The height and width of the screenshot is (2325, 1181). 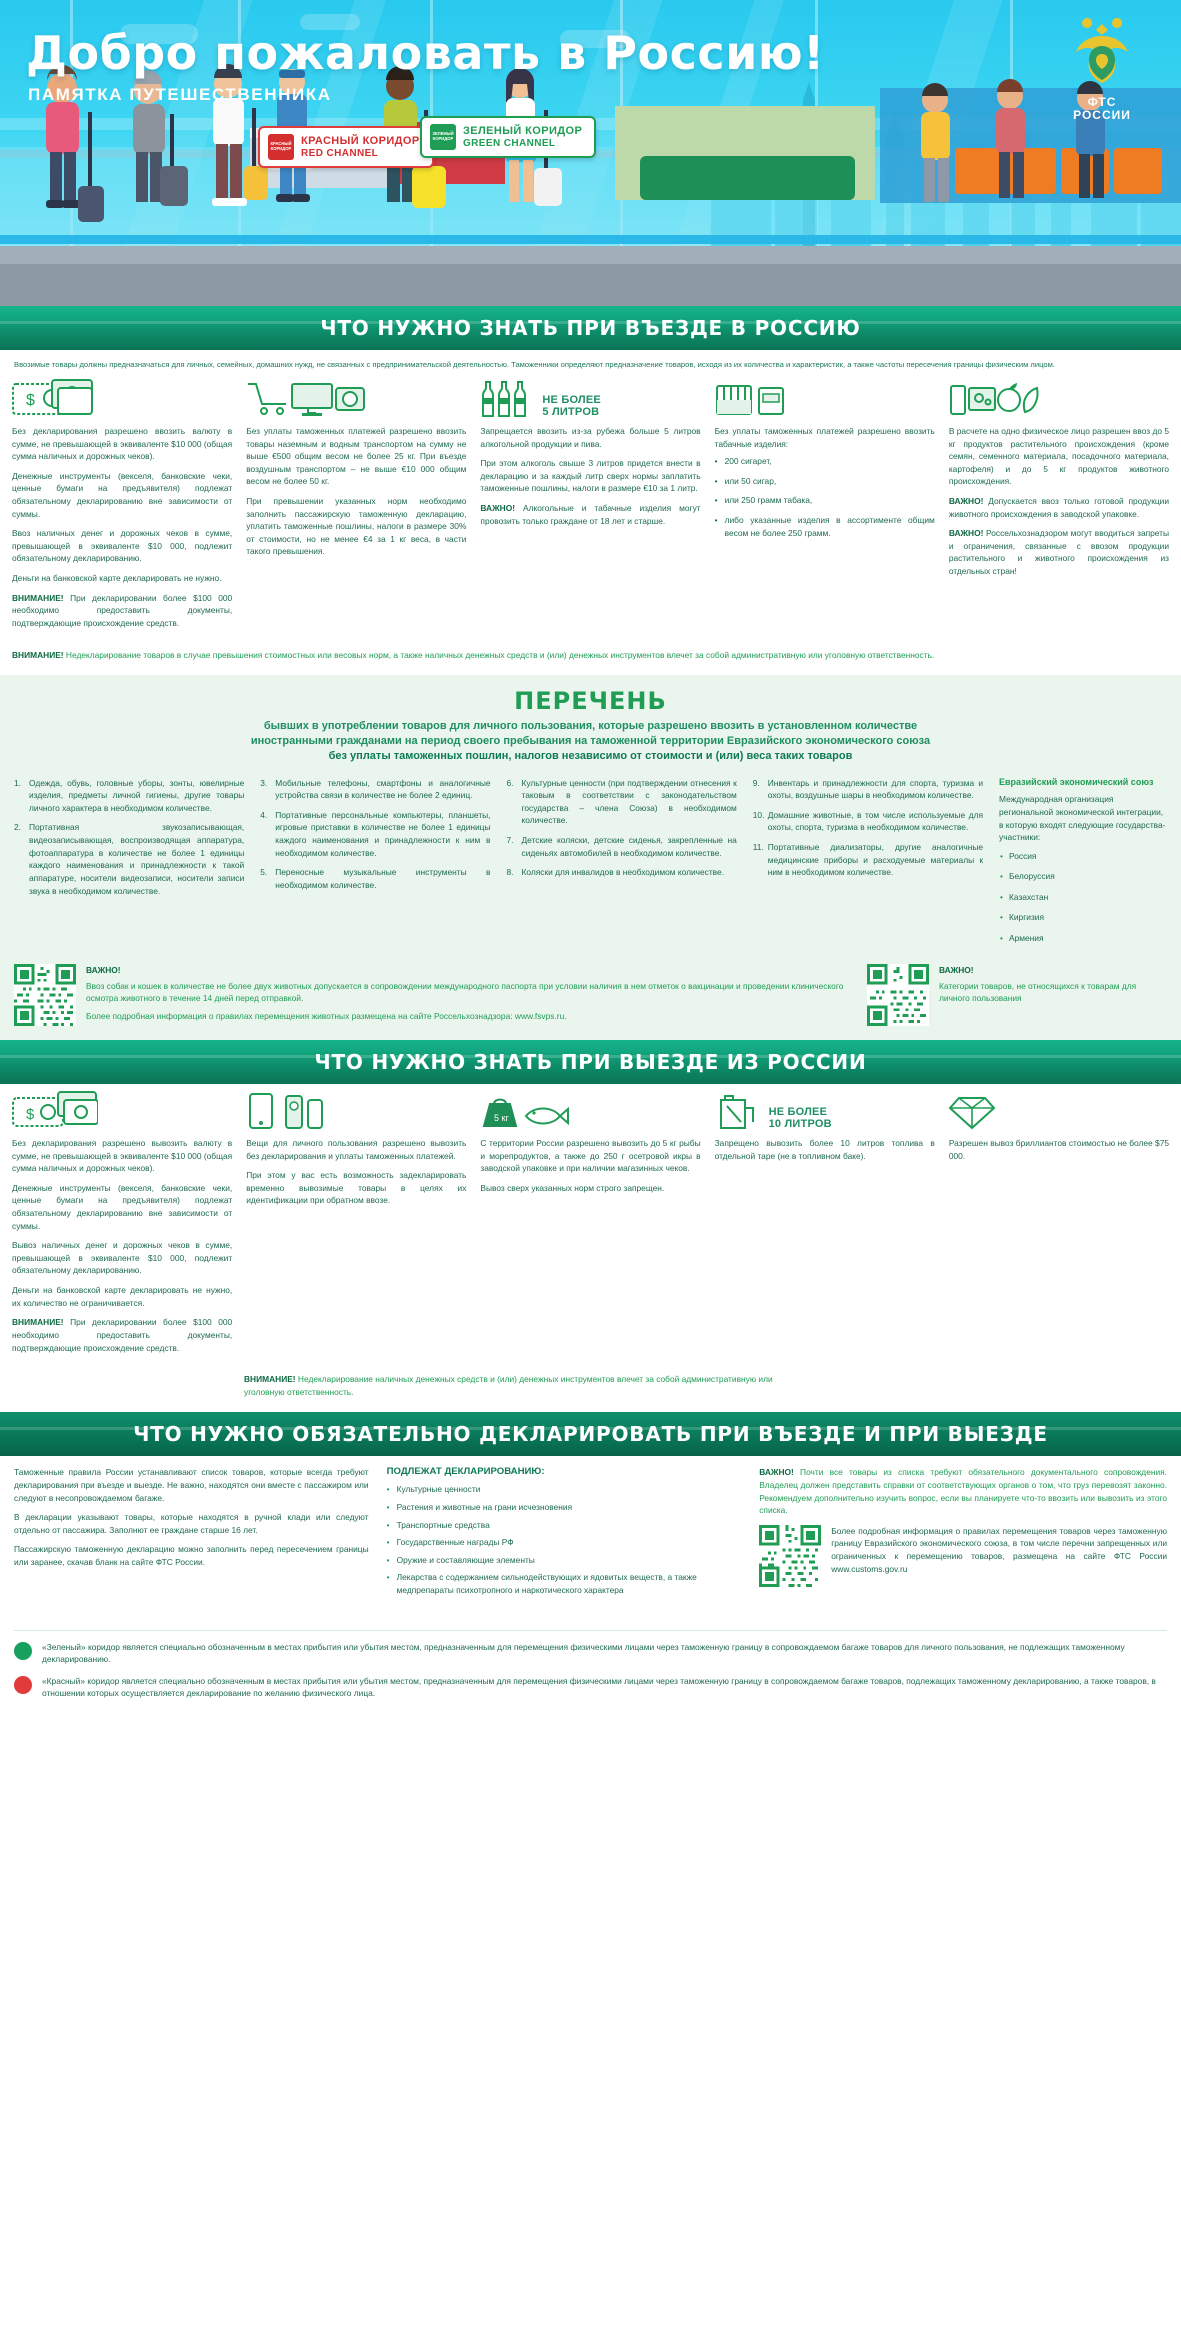 What do you see at coordinates (564, 1489) in the screenshot?
I see `list-item: Культурные ценности` at bounding box center [564, 1489].